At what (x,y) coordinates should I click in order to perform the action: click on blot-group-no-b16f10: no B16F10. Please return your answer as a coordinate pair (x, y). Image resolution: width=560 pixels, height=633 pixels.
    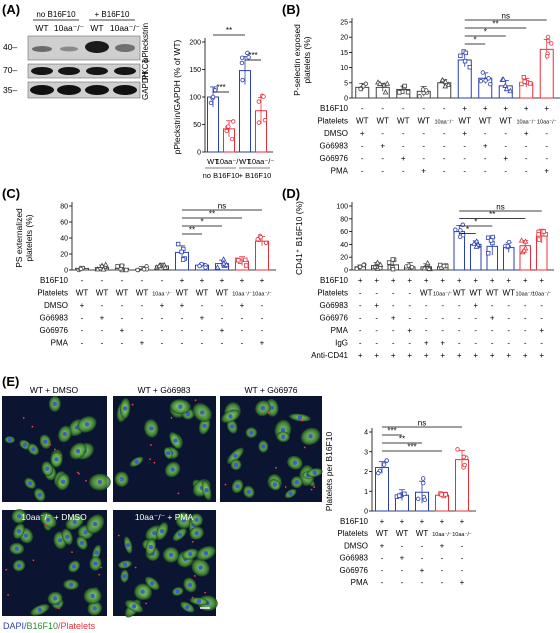
    Looking at the image, I should click on (56, 14).